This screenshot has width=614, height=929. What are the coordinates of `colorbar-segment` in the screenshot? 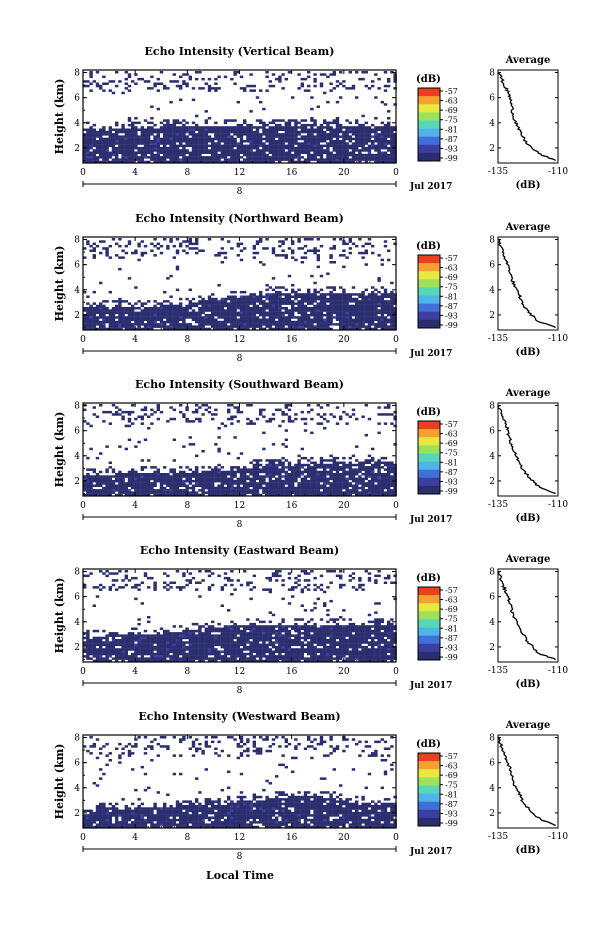 It's located at (429, 441).